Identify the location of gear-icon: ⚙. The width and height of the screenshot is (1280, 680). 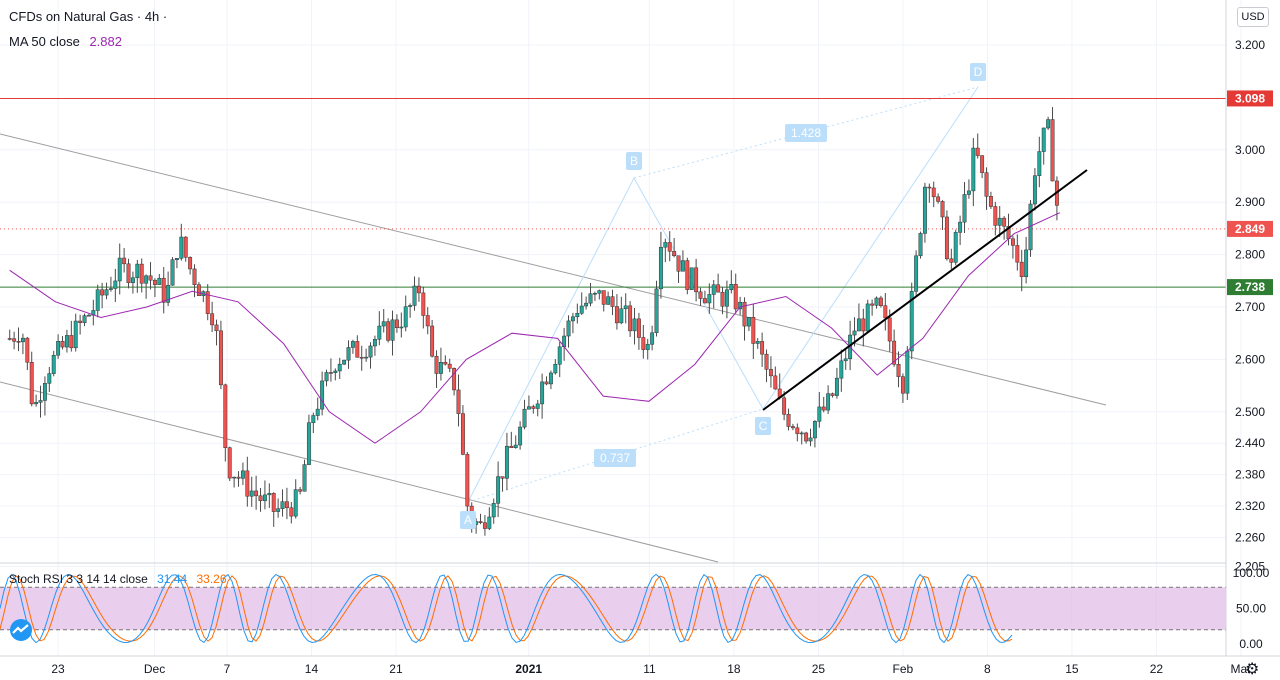
(1252, 669).